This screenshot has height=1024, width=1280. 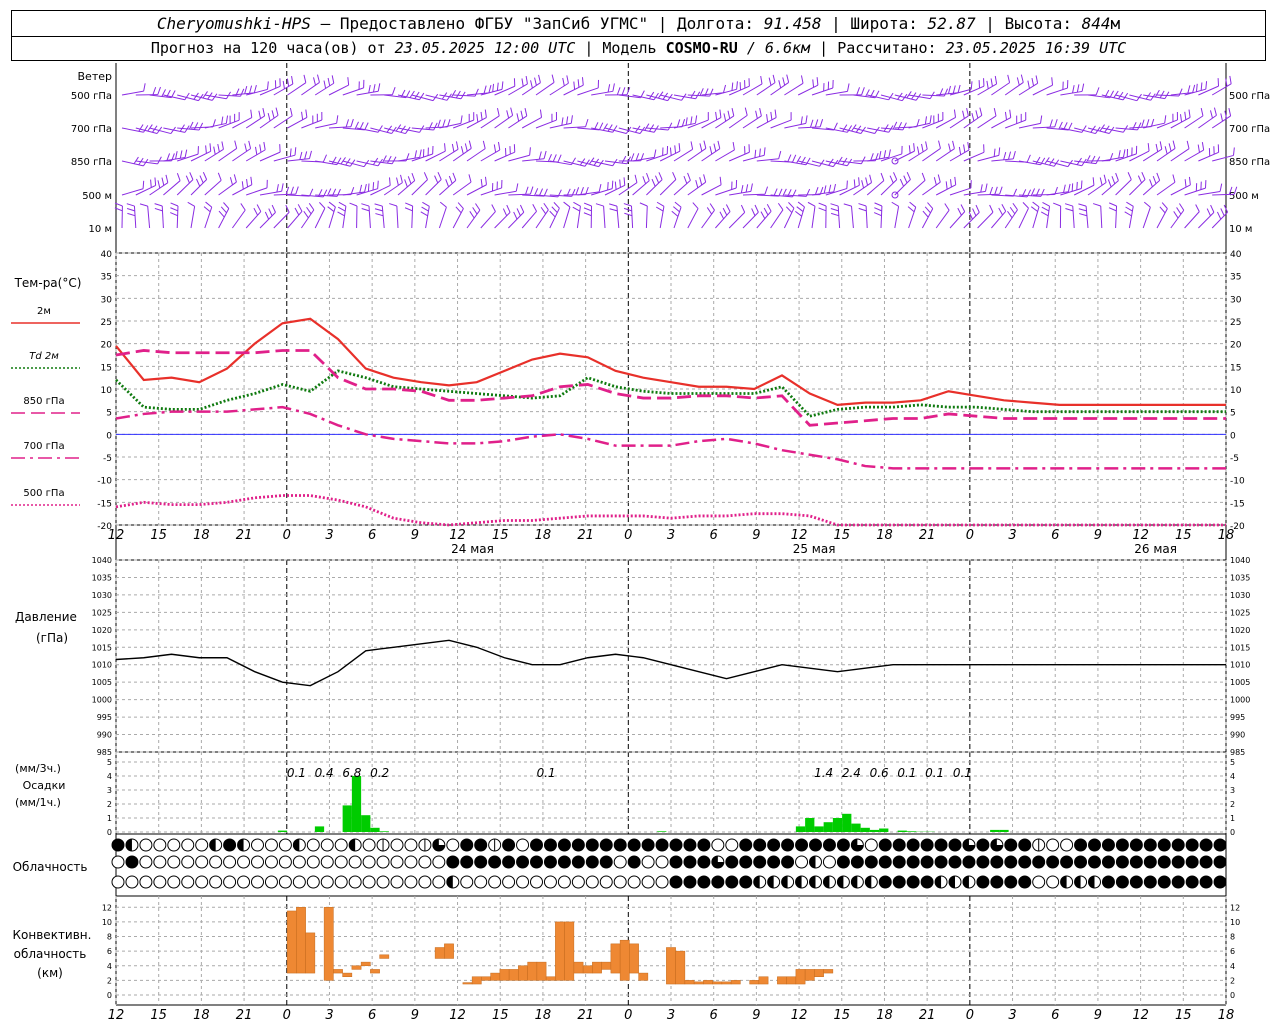 I want to click on hour-label: 9, so click(x=756, y=535).